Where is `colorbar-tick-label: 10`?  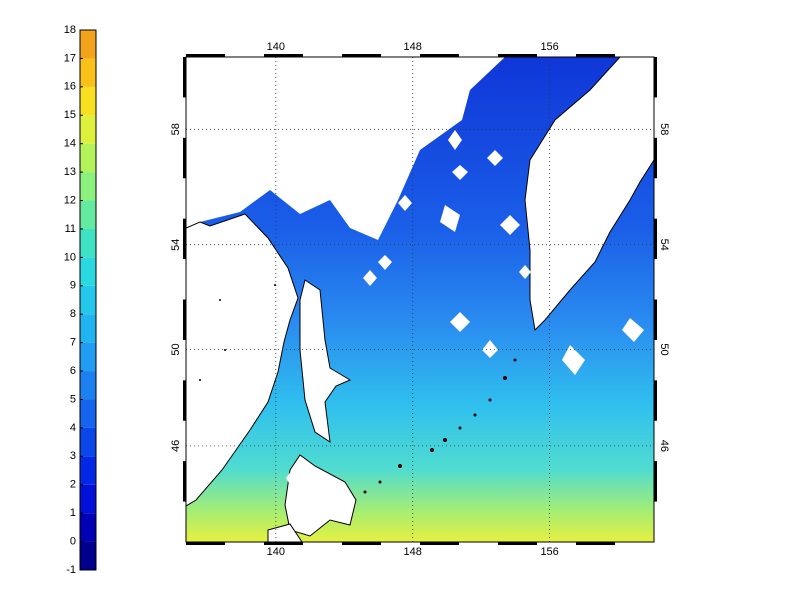 colorbar-tick-label: 10 is located at coordinates (70, 257).